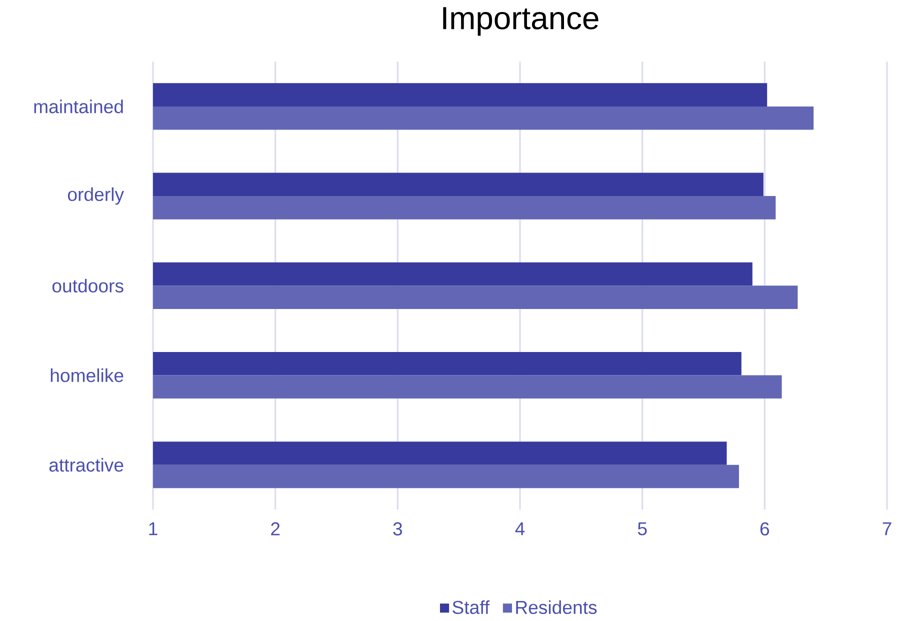 The width and height of the screenshot is (917, 621). I want to click on x-tick-label: 7, so click(887, 529).